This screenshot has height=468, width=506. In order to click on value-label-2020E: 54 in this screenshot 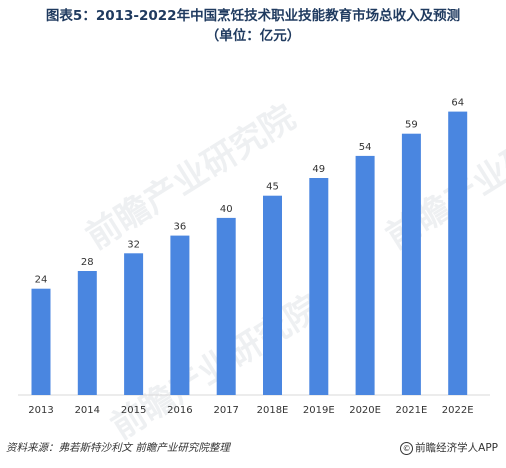, I will do `click(365, 147)`.